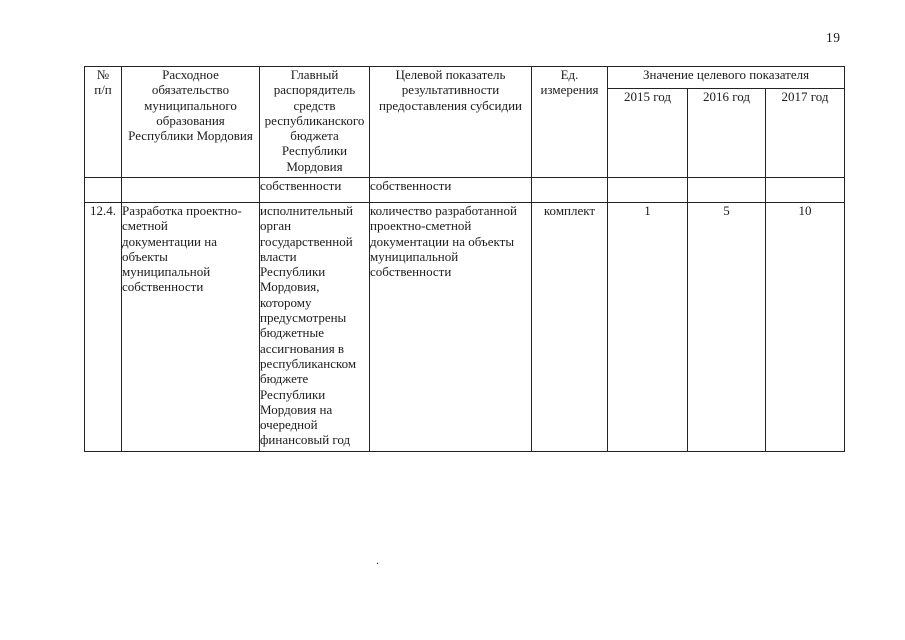 The height and width of the screenshot is (640, 905). I want to click on stray-scan-mark: ., so click(377, 560).